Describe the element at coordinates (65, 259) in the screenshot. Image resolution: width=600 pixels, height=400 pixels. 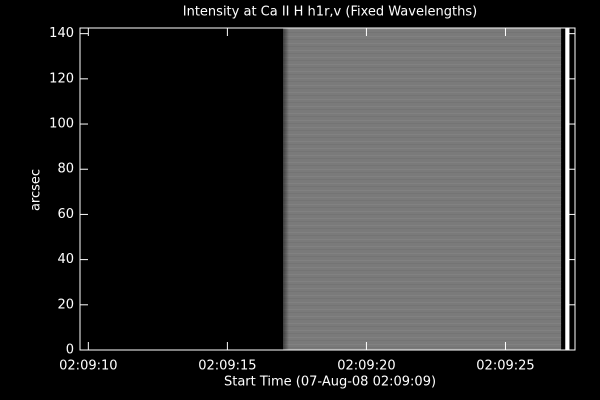
I see `y-tick-label: 40` at that location.